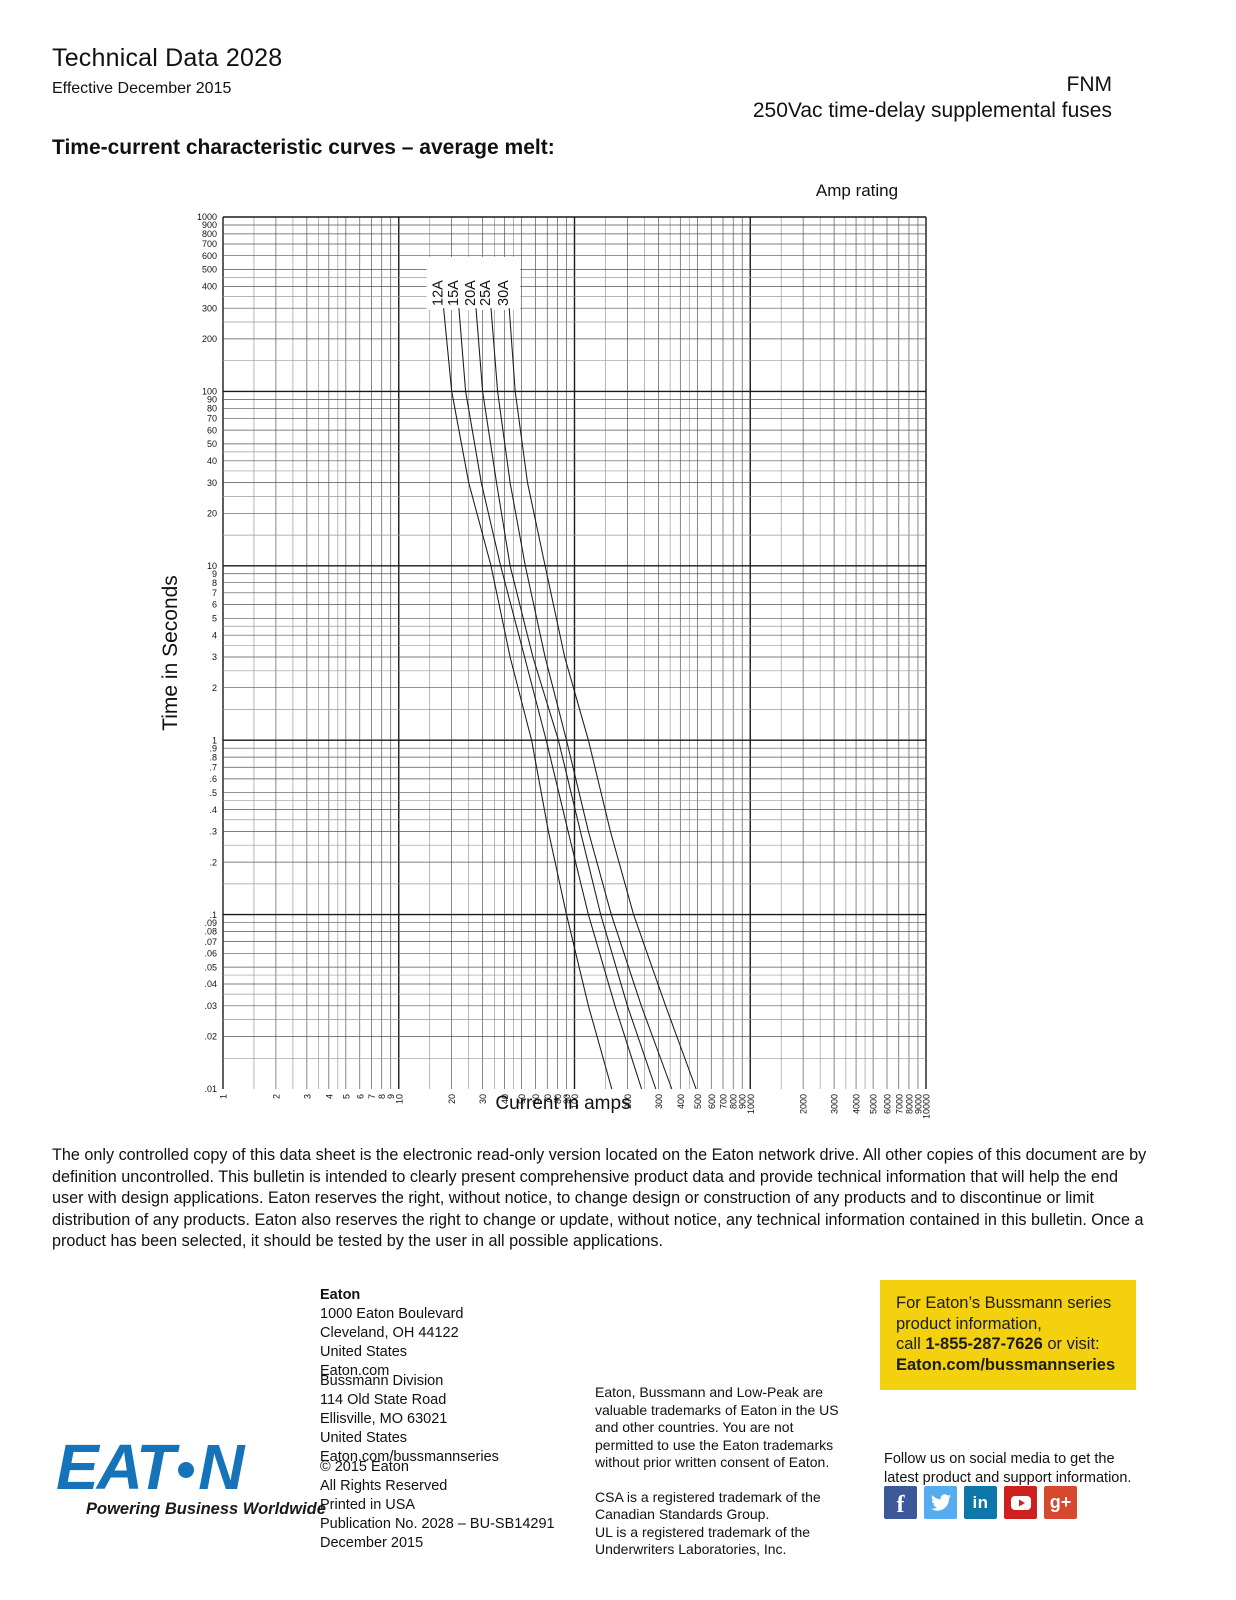 The width and height of the screenshot is (1236, 1600). Describe the element at coordinates (900, 1502) in the screenshot. I see `facebook-icon: f` at that location.